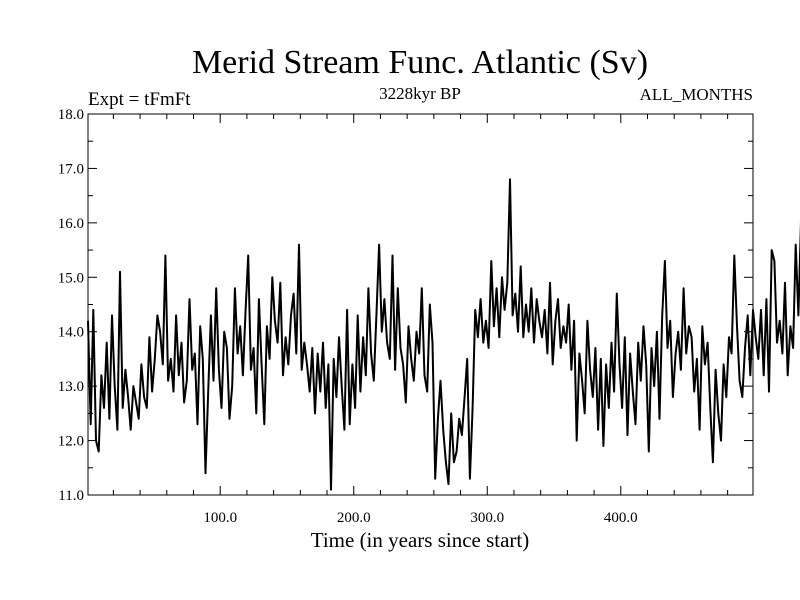  Describe the element at coordinates (420, 62) in the screenshot. I see `chart-title: Merid Stream Func. Atlantic (Sv)` at that location.